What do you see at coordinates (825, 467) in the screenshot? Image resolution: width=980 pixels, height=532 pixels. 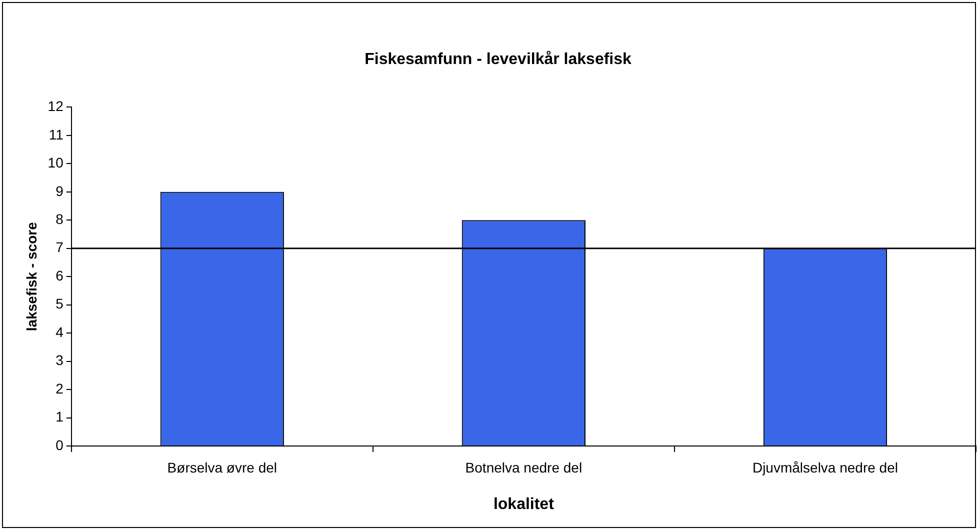 I see `x-tick-label: Djuvmålselva nedre del` at bounding box center [825, 467].